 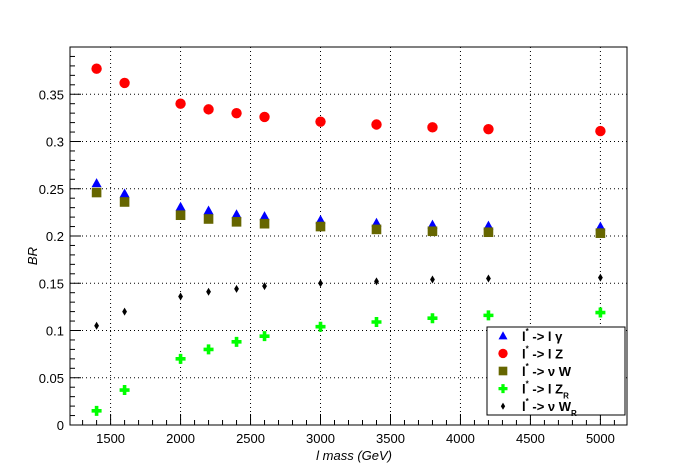 I want to click on y-axis: 0 0.05 0.1 0.15 0.2 0.25 0.3 0.35, so click(x=60, y=244).